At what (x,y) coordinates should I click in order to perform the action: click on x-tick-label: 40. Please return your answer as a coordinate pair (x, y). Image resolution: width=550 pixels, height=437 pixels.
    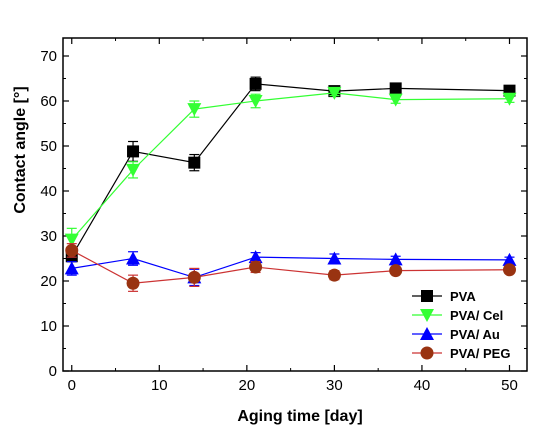
    Looking at the image, I should click on (422, 385).